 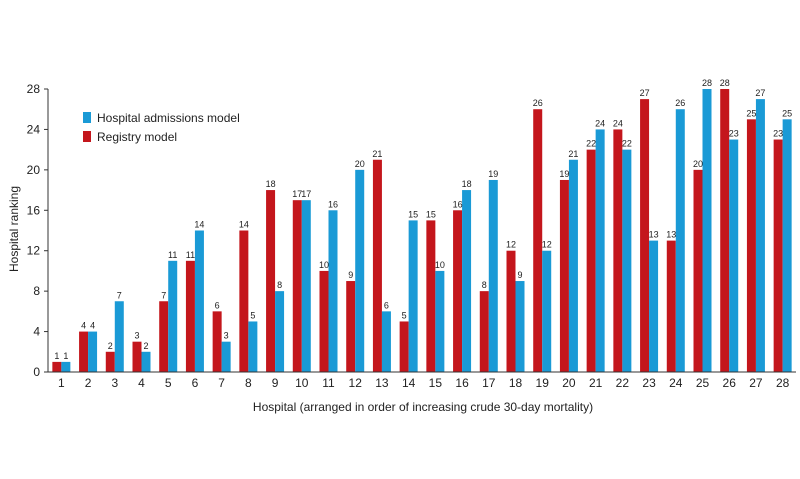 I want to click on data-label-hospital-admissions-model: 1, so click(x=65, y=356).